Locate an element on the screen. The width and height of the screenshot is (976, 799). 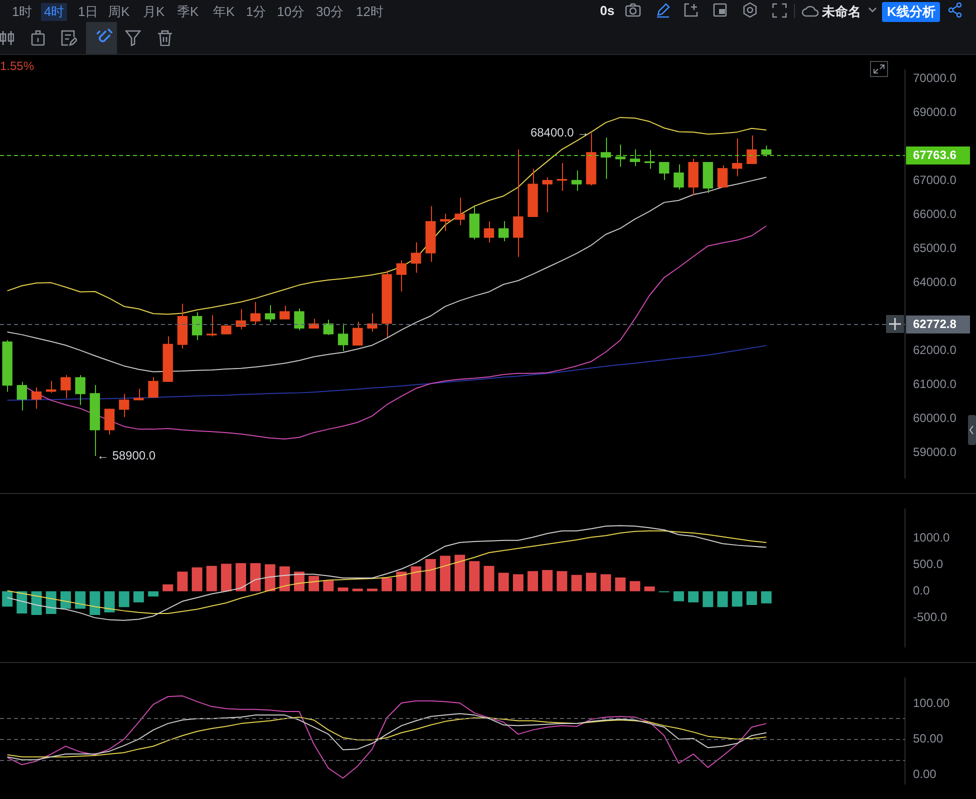
ref-line-label: 67763.6 is located at coordinates (935, 155).